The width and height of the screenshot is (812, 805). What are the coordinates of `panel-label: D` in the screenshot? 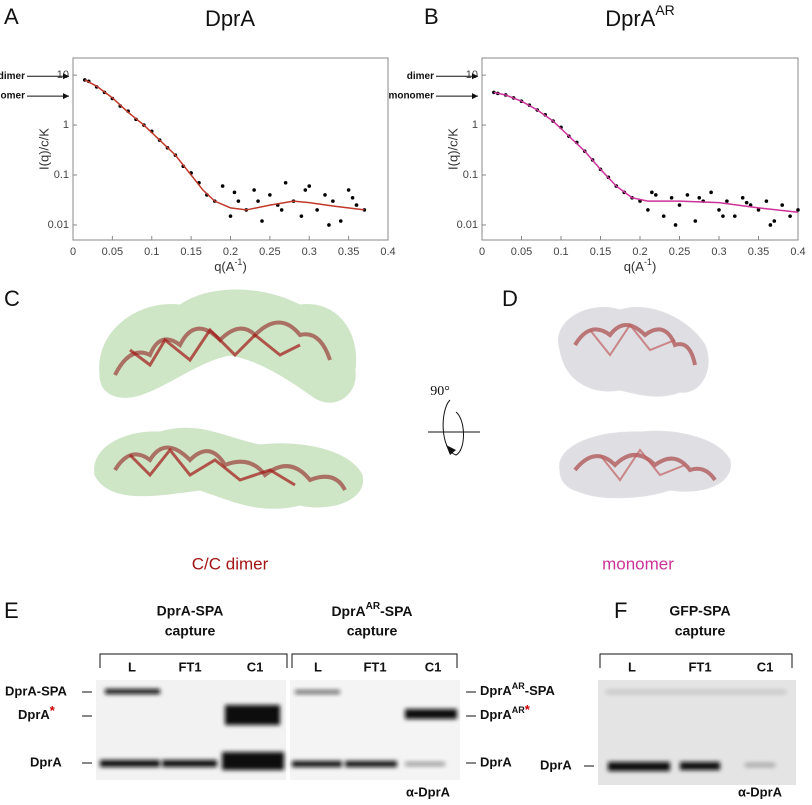 It's located at (510, 298).